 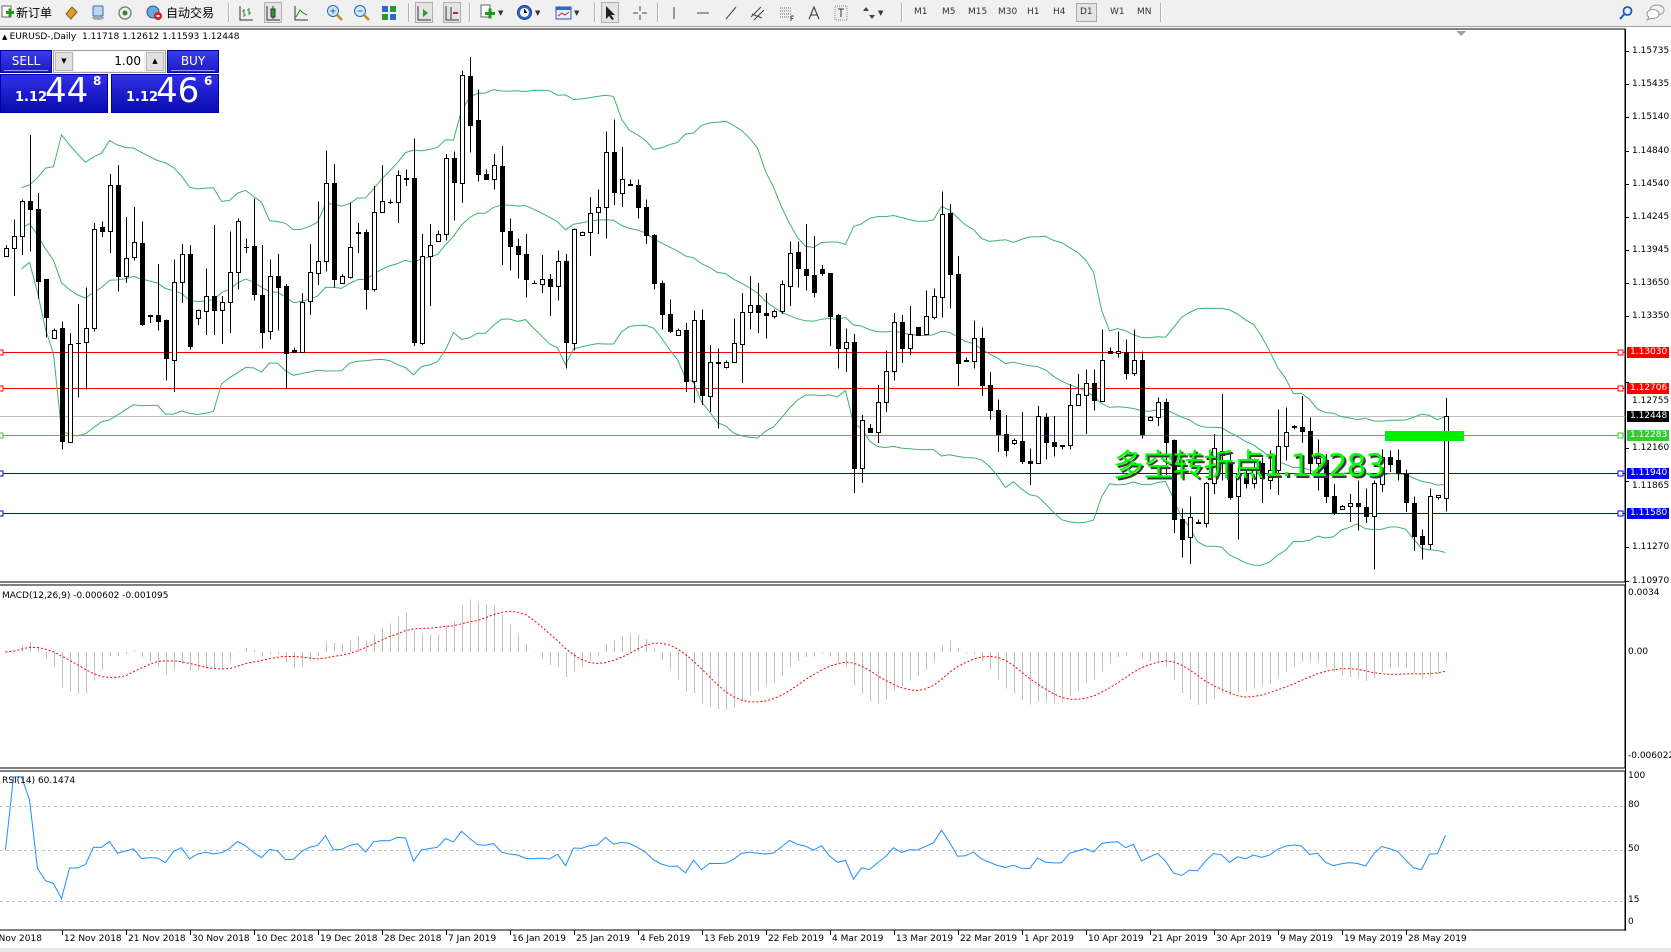 I want to click on search-button, so click(x=1626, y=12).